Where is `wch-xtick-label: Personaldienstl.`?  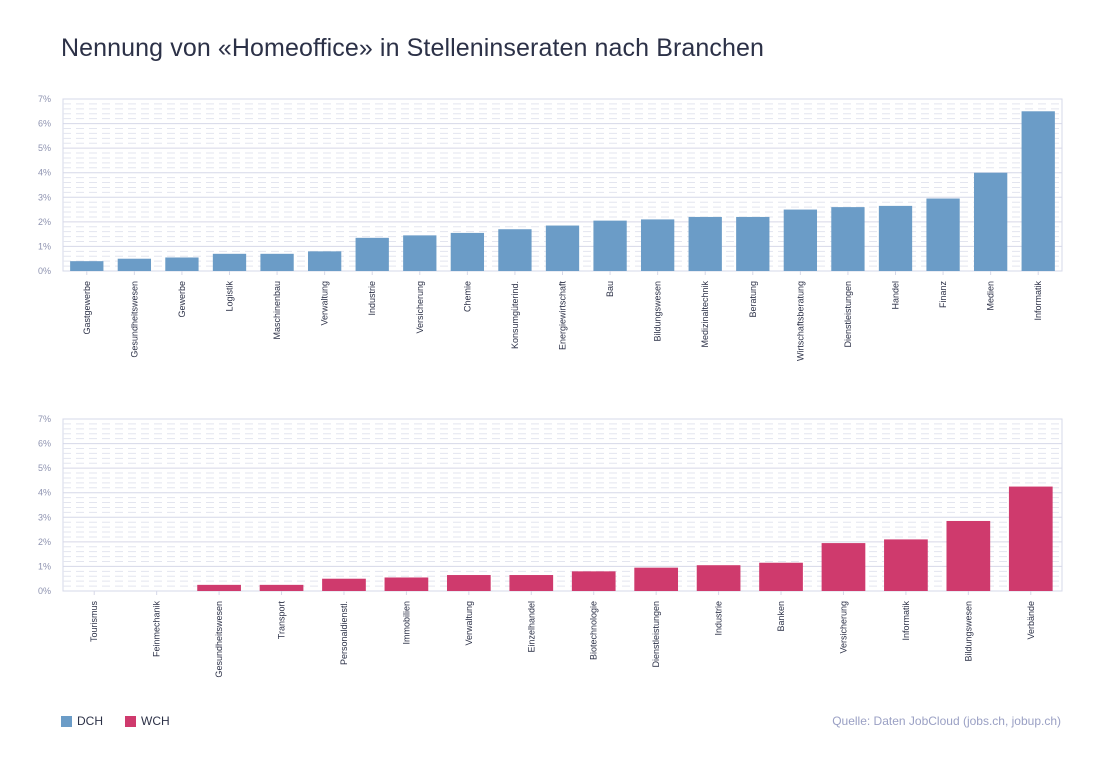 wch-xtick-label: Personaldienstl. is located at coordinates (344, 633).